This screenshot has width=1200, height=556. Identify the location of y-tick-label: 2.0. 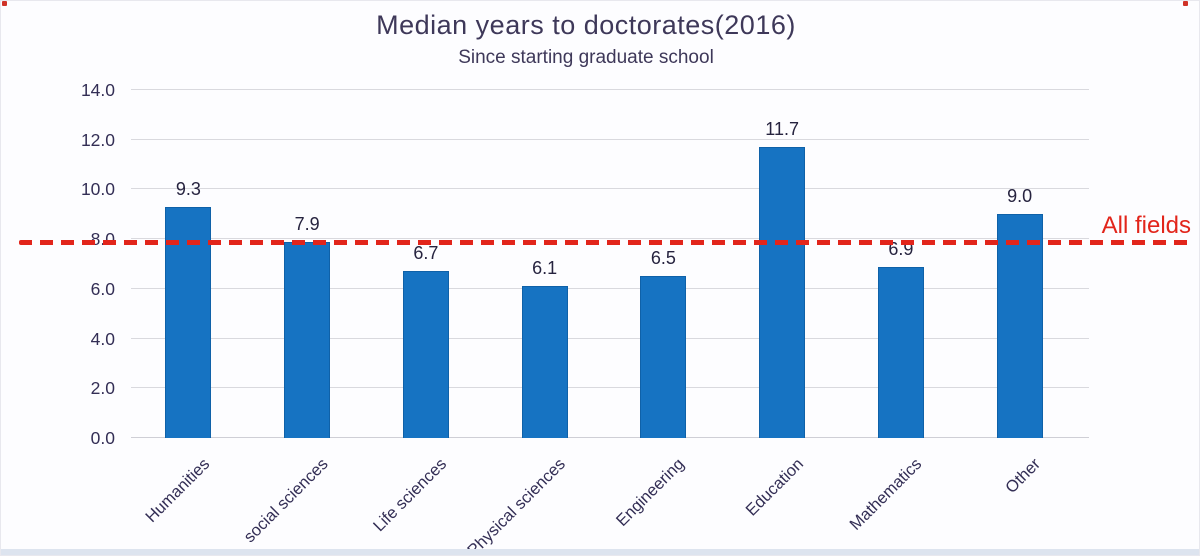
(102, 388).